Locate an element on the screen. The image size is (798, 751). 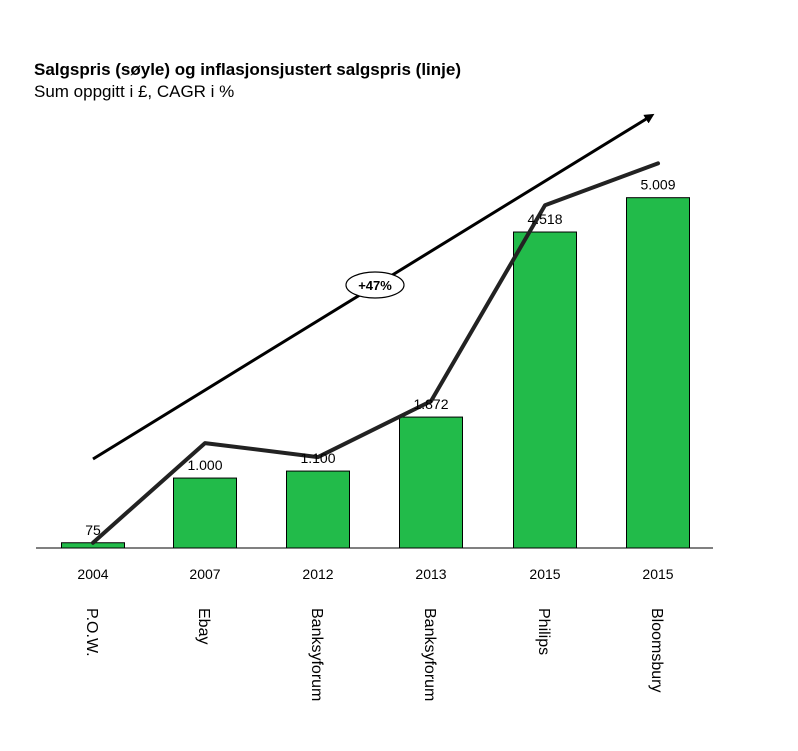
x-tick-label: 2013 is located at coordinates (430, 574).